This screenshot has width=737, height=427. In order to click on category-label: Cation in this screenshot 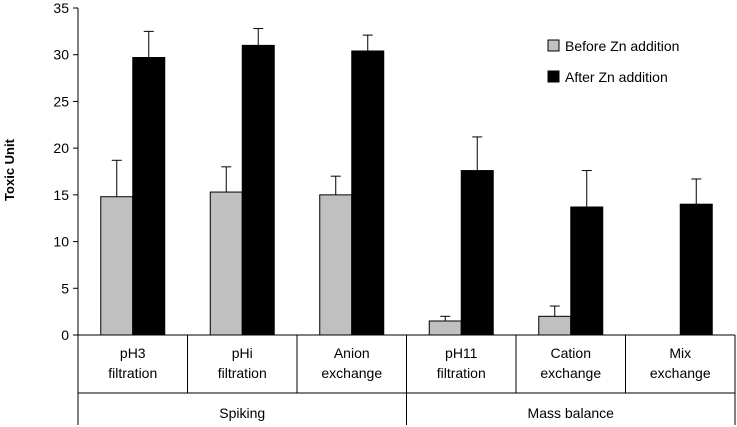, I will do `click(571, 353)`.